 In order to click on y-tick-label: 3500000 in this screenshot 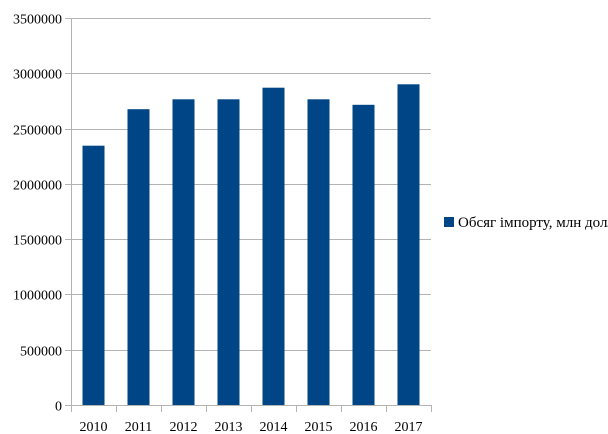, I will do `click(37, 20)`.